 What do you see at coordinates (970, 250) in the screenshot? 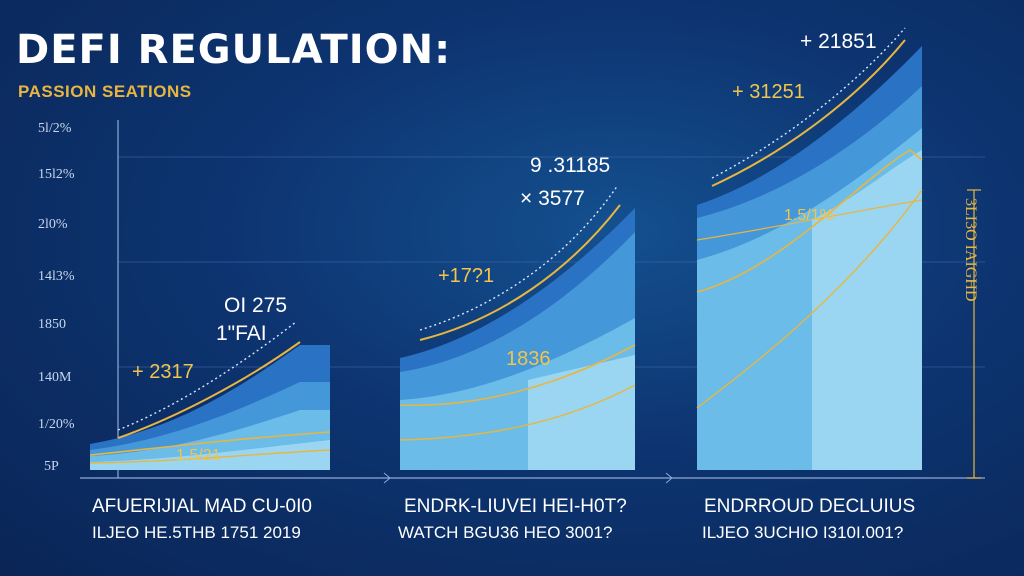
I see `right-axis-label: 3LI3O IAIGHD` at bounding box center [970, 250].